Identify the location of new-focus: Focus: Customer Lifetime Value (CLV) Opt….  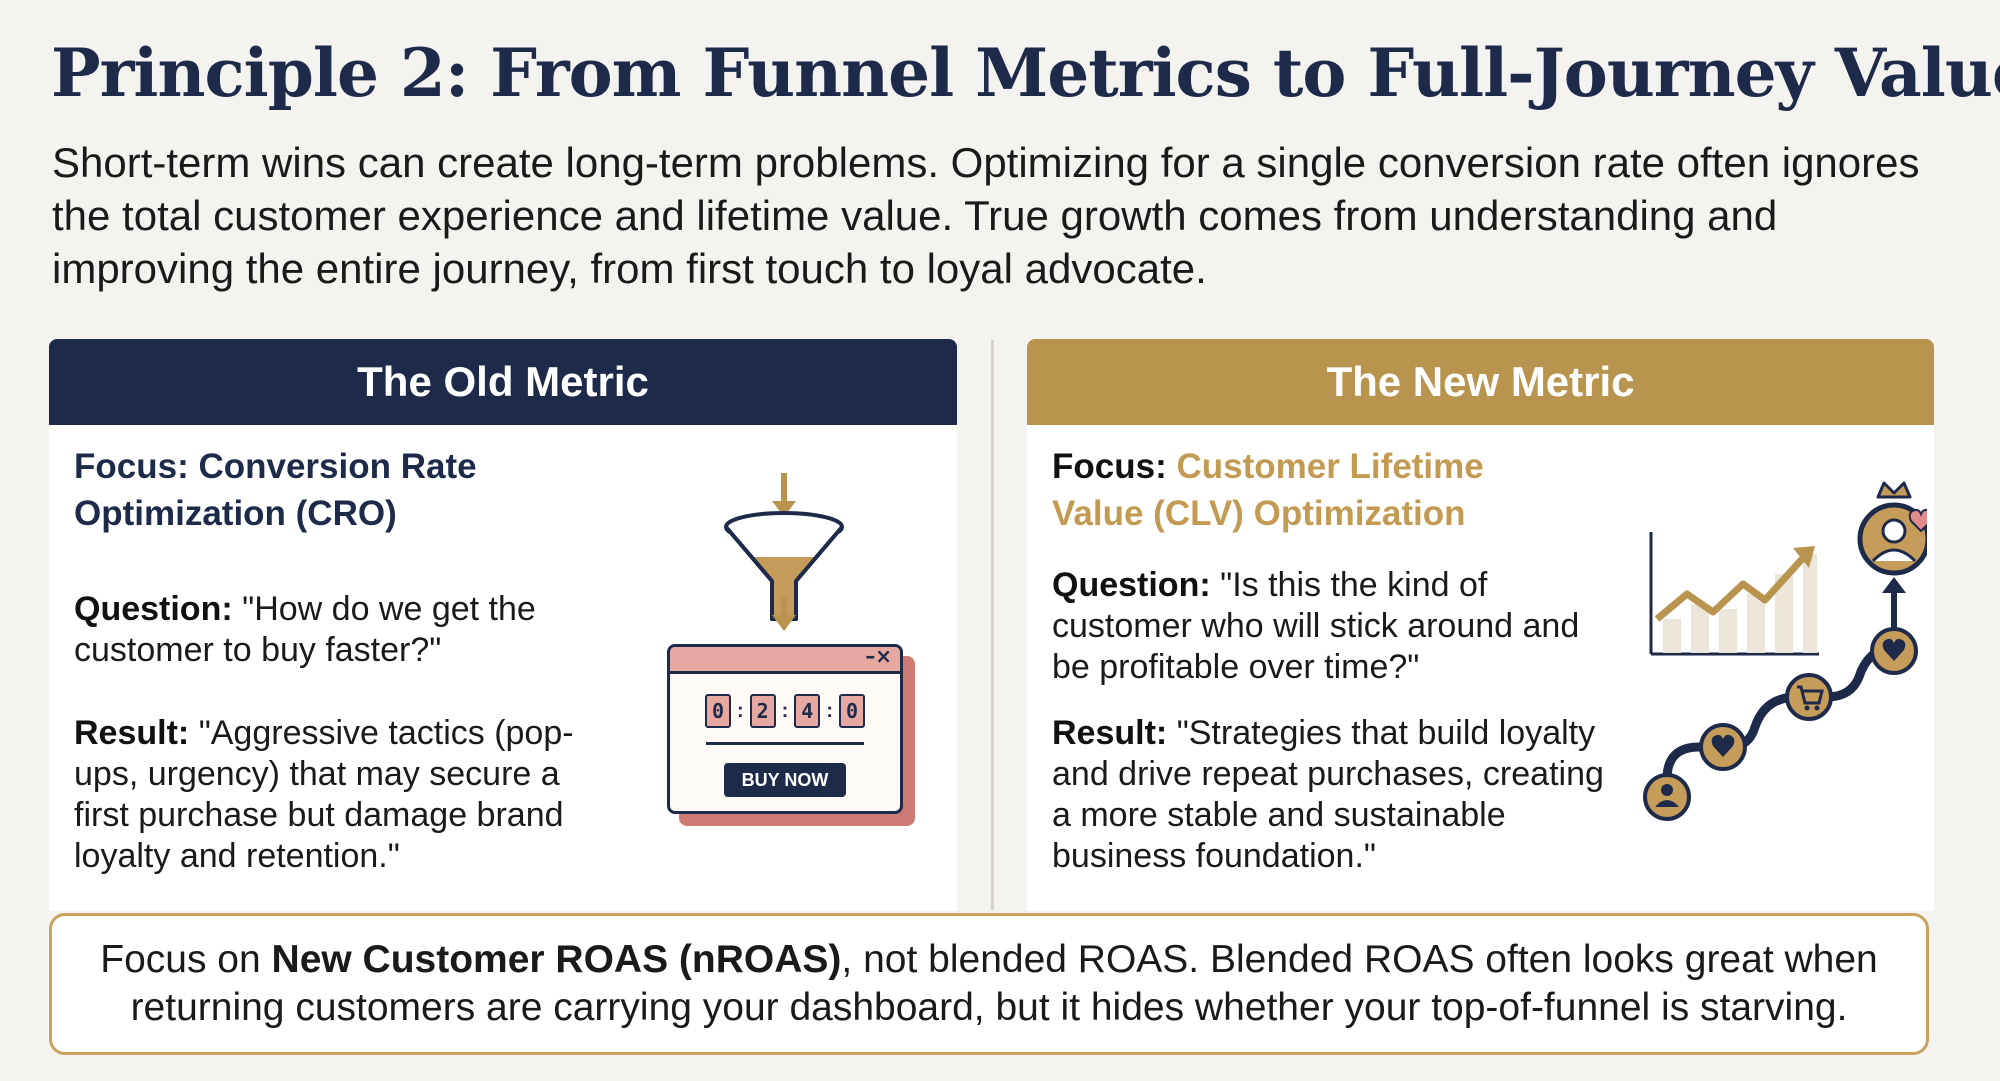
(1282, 490).